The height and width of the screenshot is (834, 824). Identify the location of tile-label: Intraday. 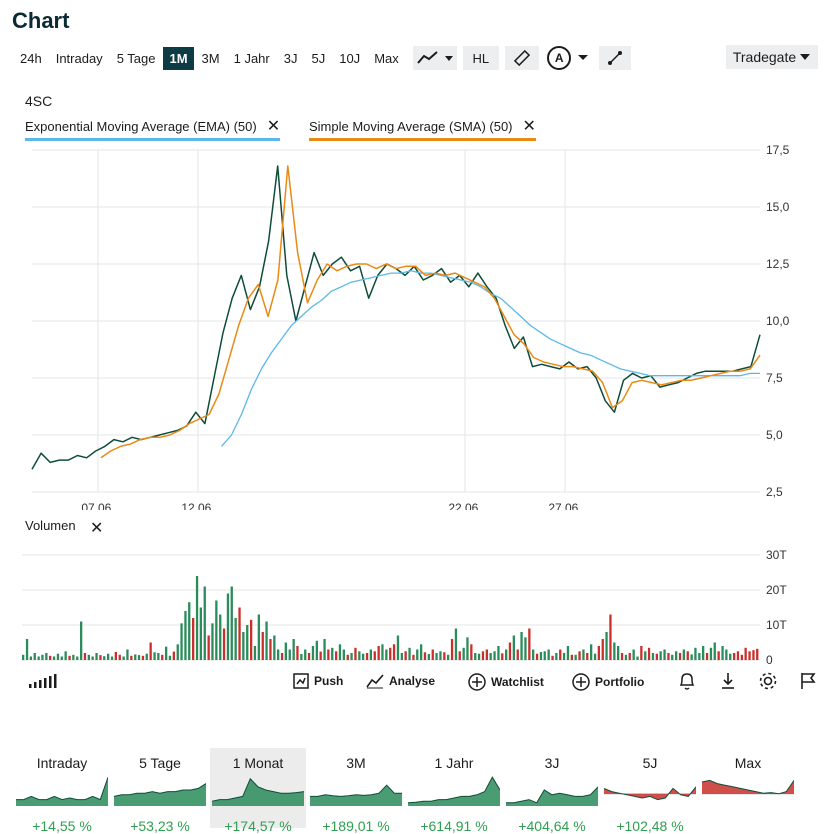
(62, 763).